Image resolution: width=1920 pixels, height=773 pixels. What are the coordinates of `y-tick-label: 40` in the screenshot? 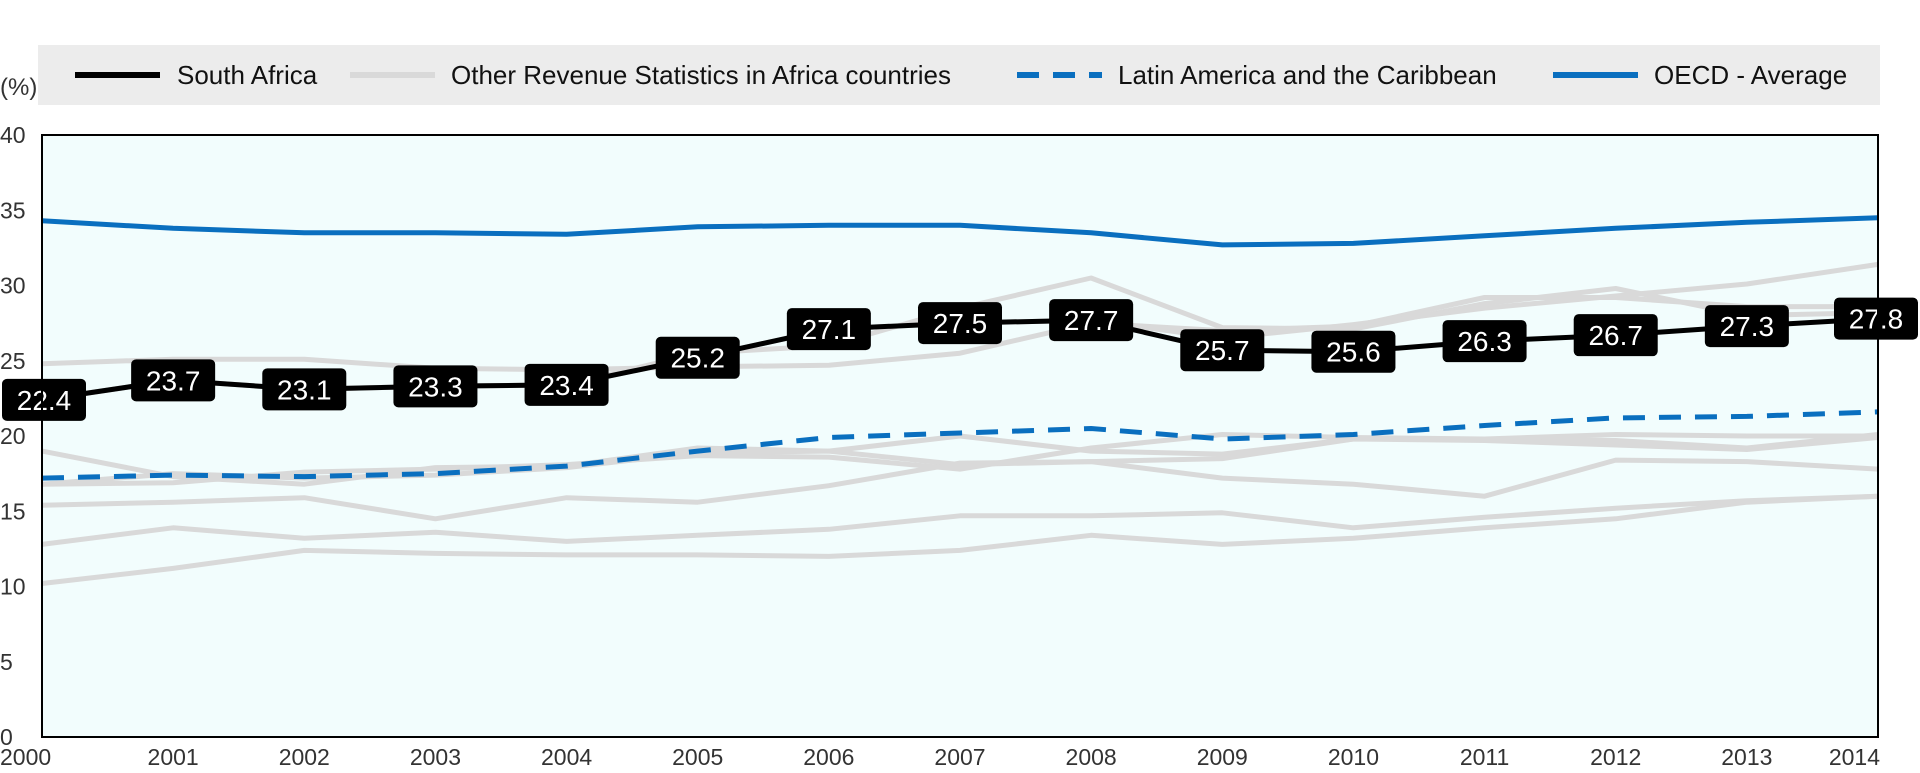 It's located at (13, 135).